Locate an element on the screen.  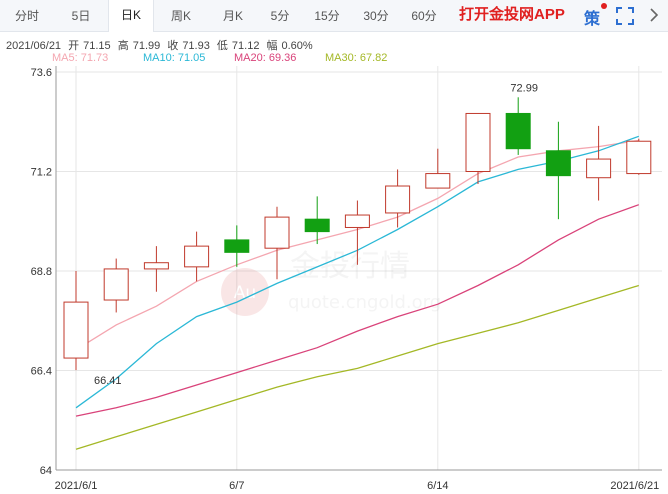
watermark-logo-text: Au is located at coordinates (245, 293).